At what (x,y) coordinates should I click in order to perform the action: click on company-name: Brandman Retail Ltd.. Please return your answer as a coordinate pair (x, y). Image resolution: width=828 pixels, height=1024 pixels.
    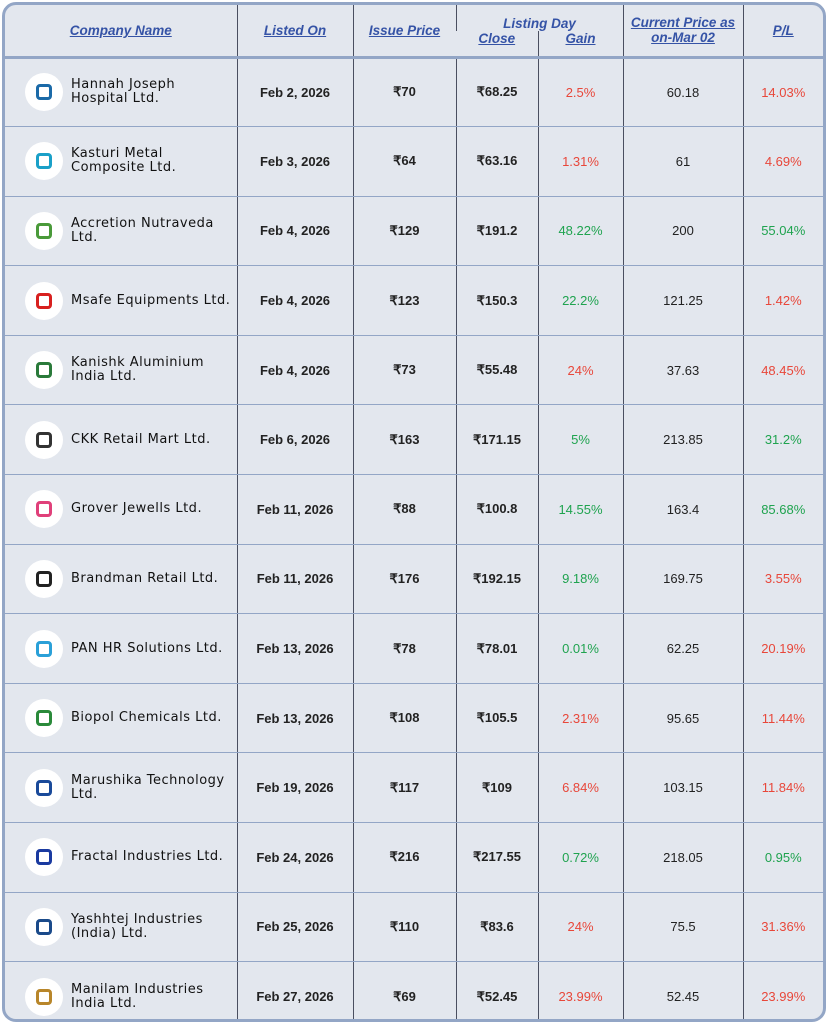
    Looking at the image, I should click on (145, 578).